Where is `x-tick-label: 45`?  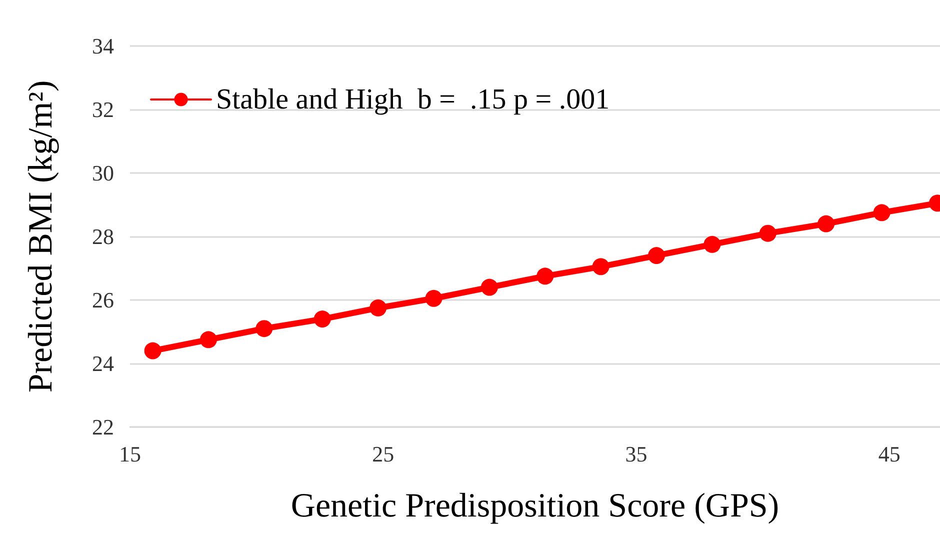 x-tick-label: 45 is located at coordinates (889, 454).